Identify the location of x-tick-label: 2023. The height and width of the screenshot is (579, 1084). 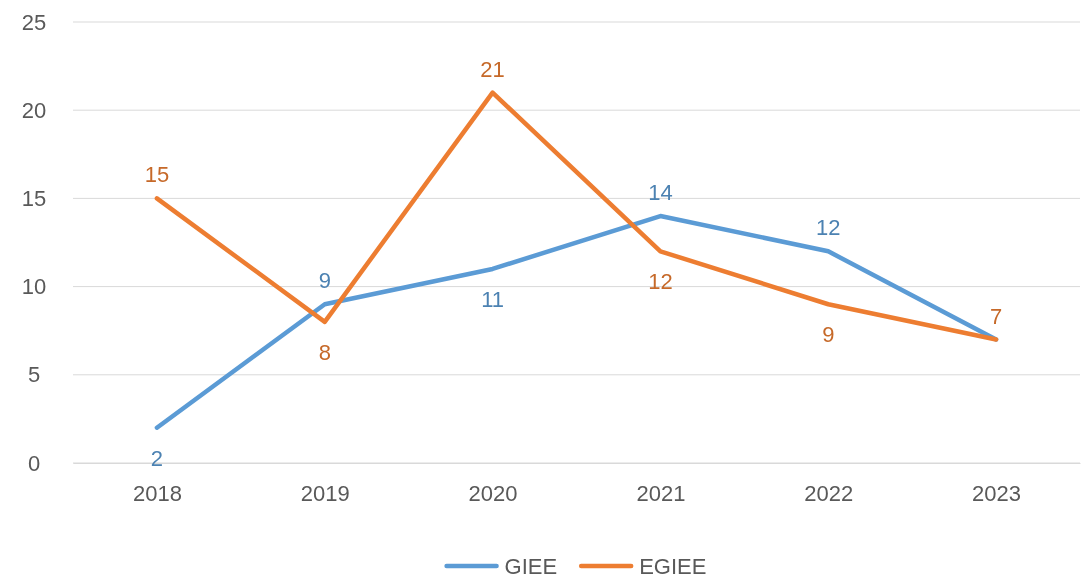
(997, 494).